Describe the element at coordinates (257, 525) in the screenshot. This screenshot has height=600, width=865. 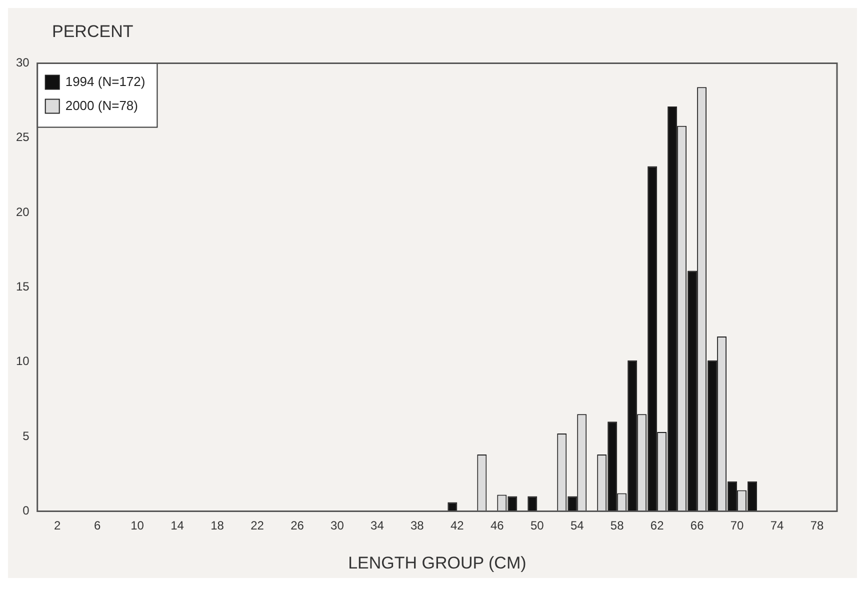
I see `x-tick-label: 22` at that location.